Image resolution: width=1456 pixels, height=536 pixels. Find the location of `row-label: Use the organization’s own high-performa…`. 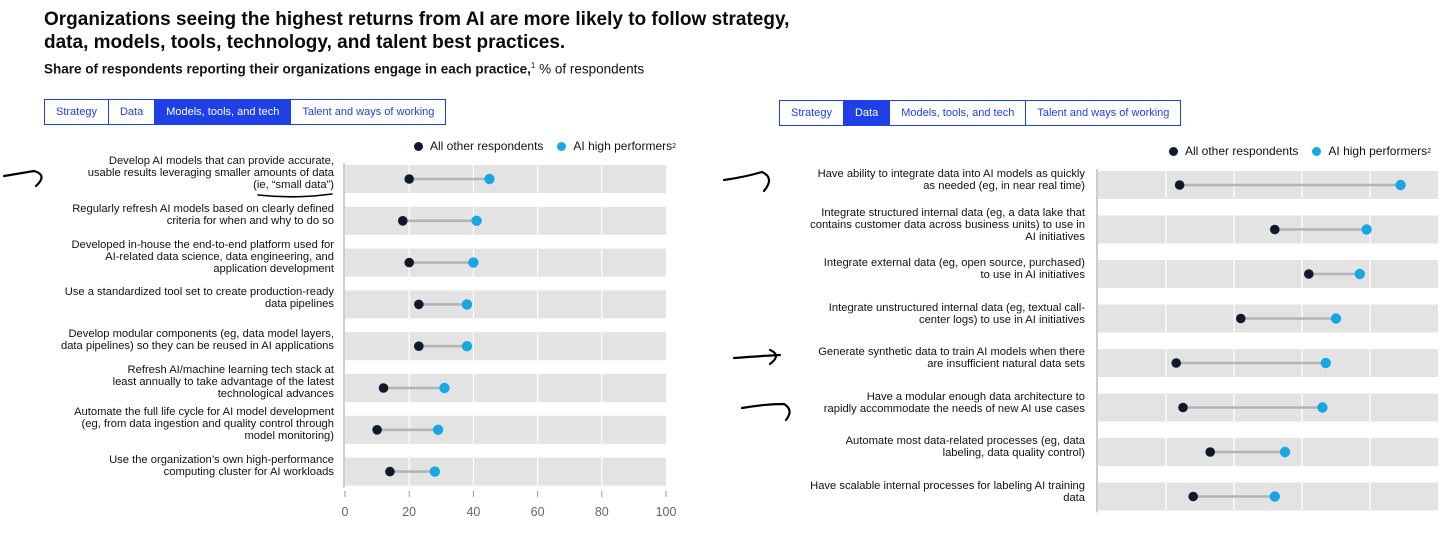

row-label: Use the organization’s own high-performa… is located at coordinates (221, 466).